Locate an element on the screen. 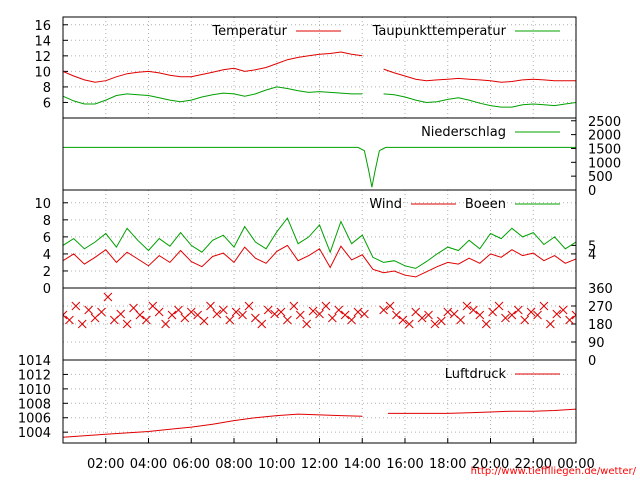  y-tick-label-left: 8 is located at coordinates (47, 88).